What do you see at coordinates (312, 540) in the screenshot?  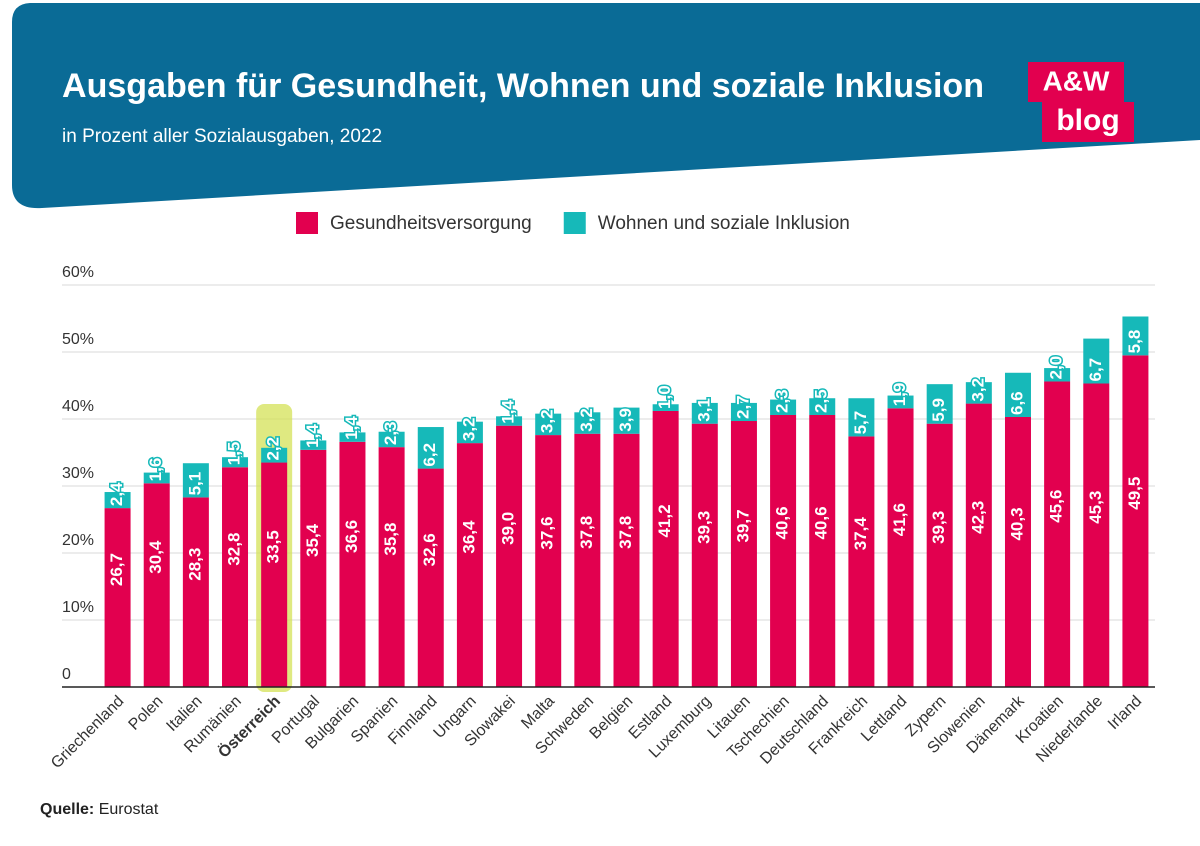 I see `value-label: 35,4` at bounding box center [312, 540].